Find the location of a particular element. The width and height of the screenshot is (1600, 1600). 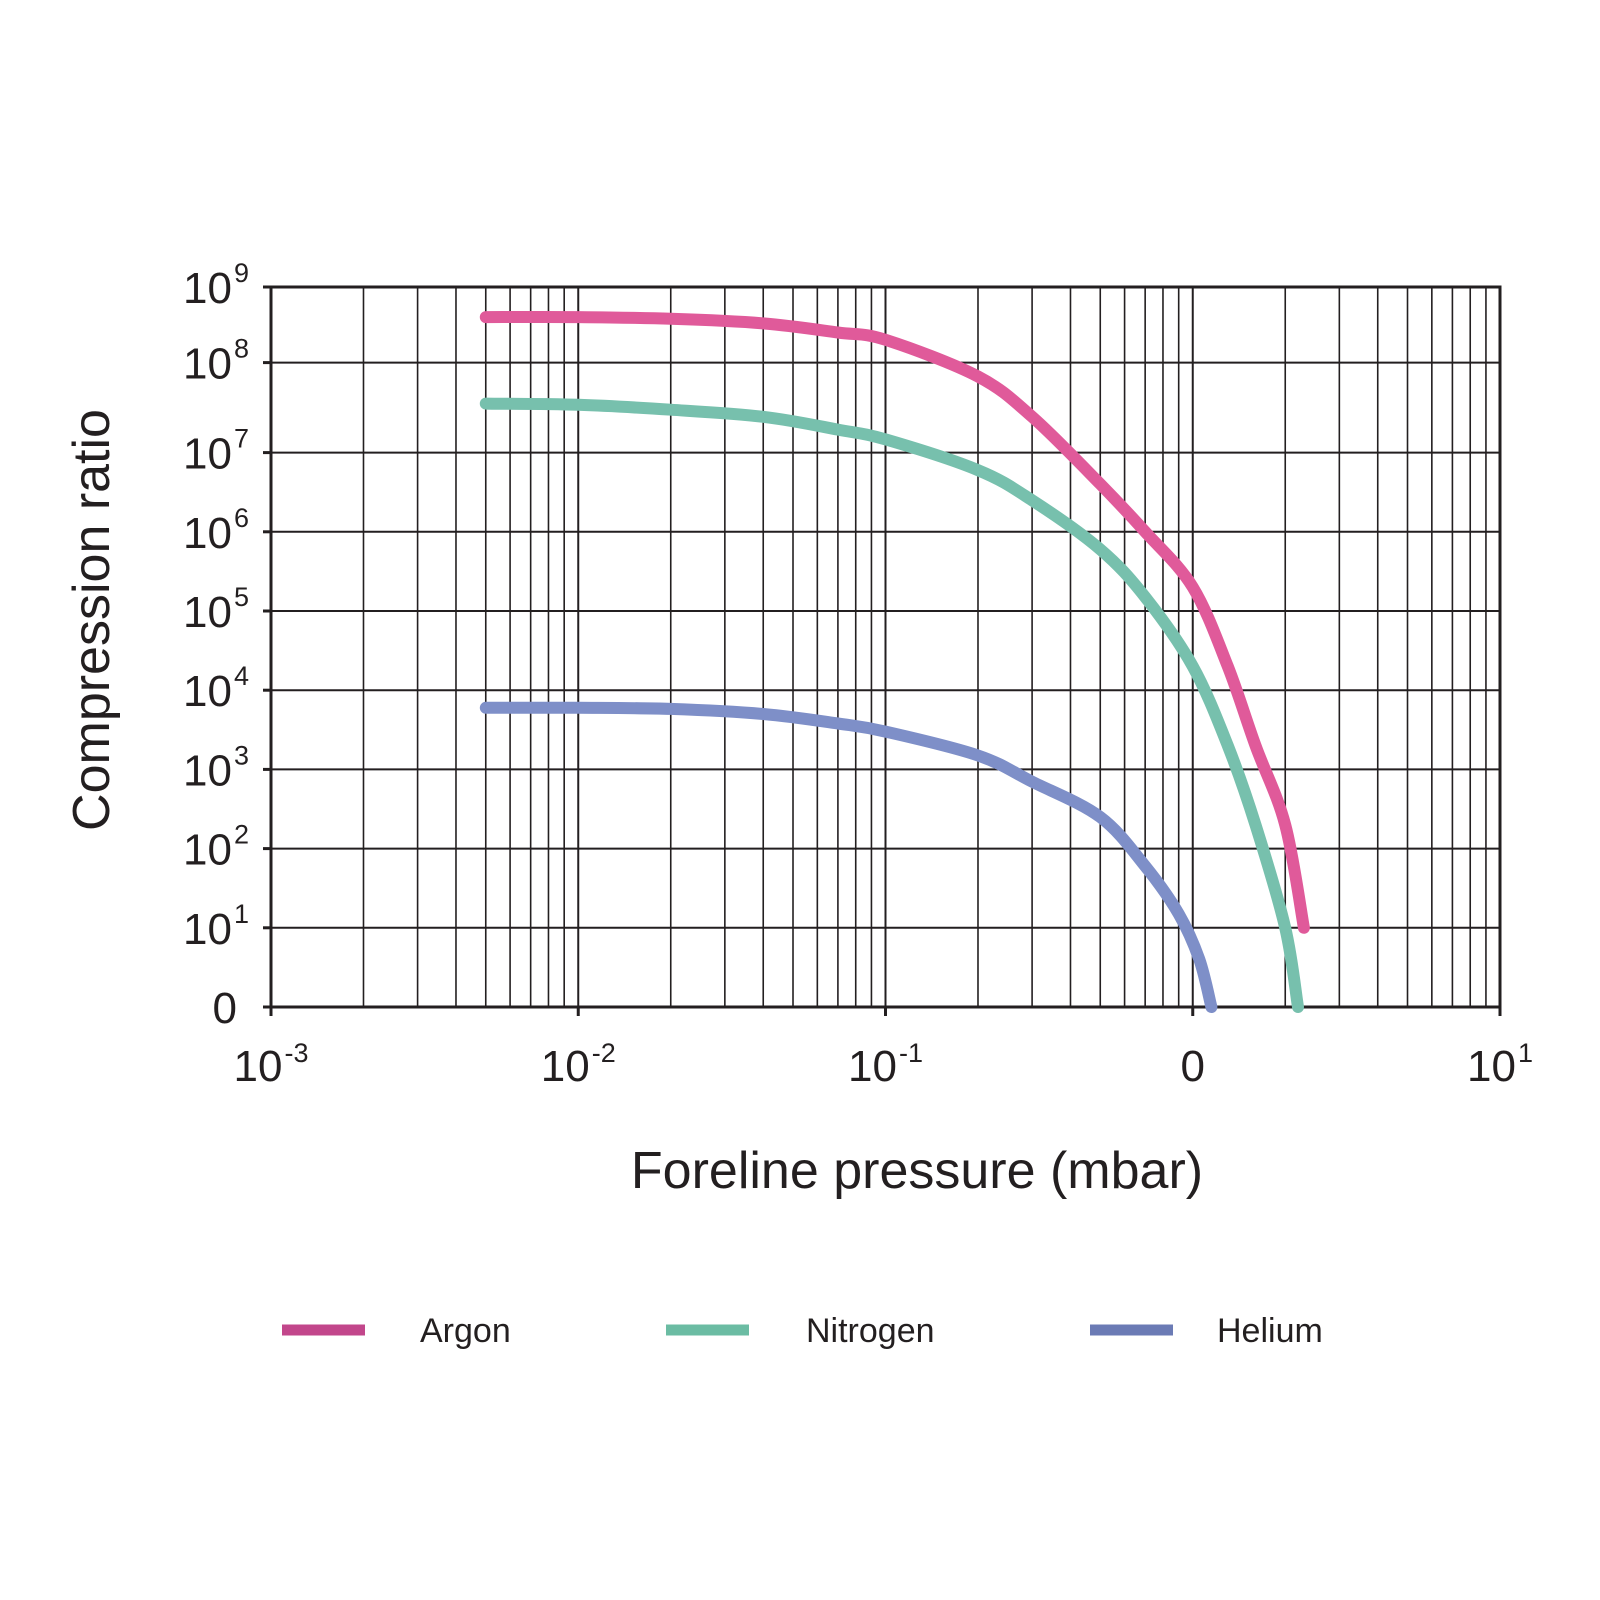

y-tick-label: 10⁹ is located at coordinates (216, 285).